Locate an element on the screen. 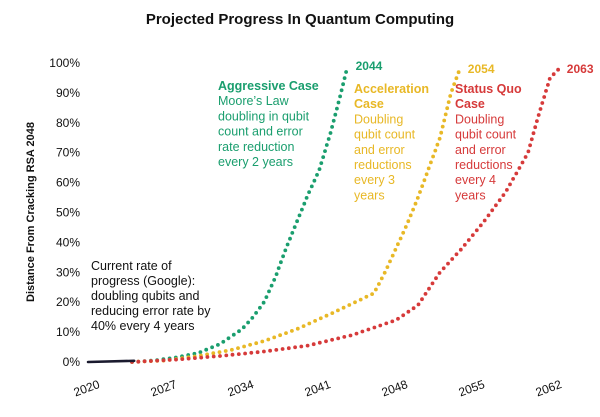  y-tick-label: 60% is located at coordinates (68, 183).